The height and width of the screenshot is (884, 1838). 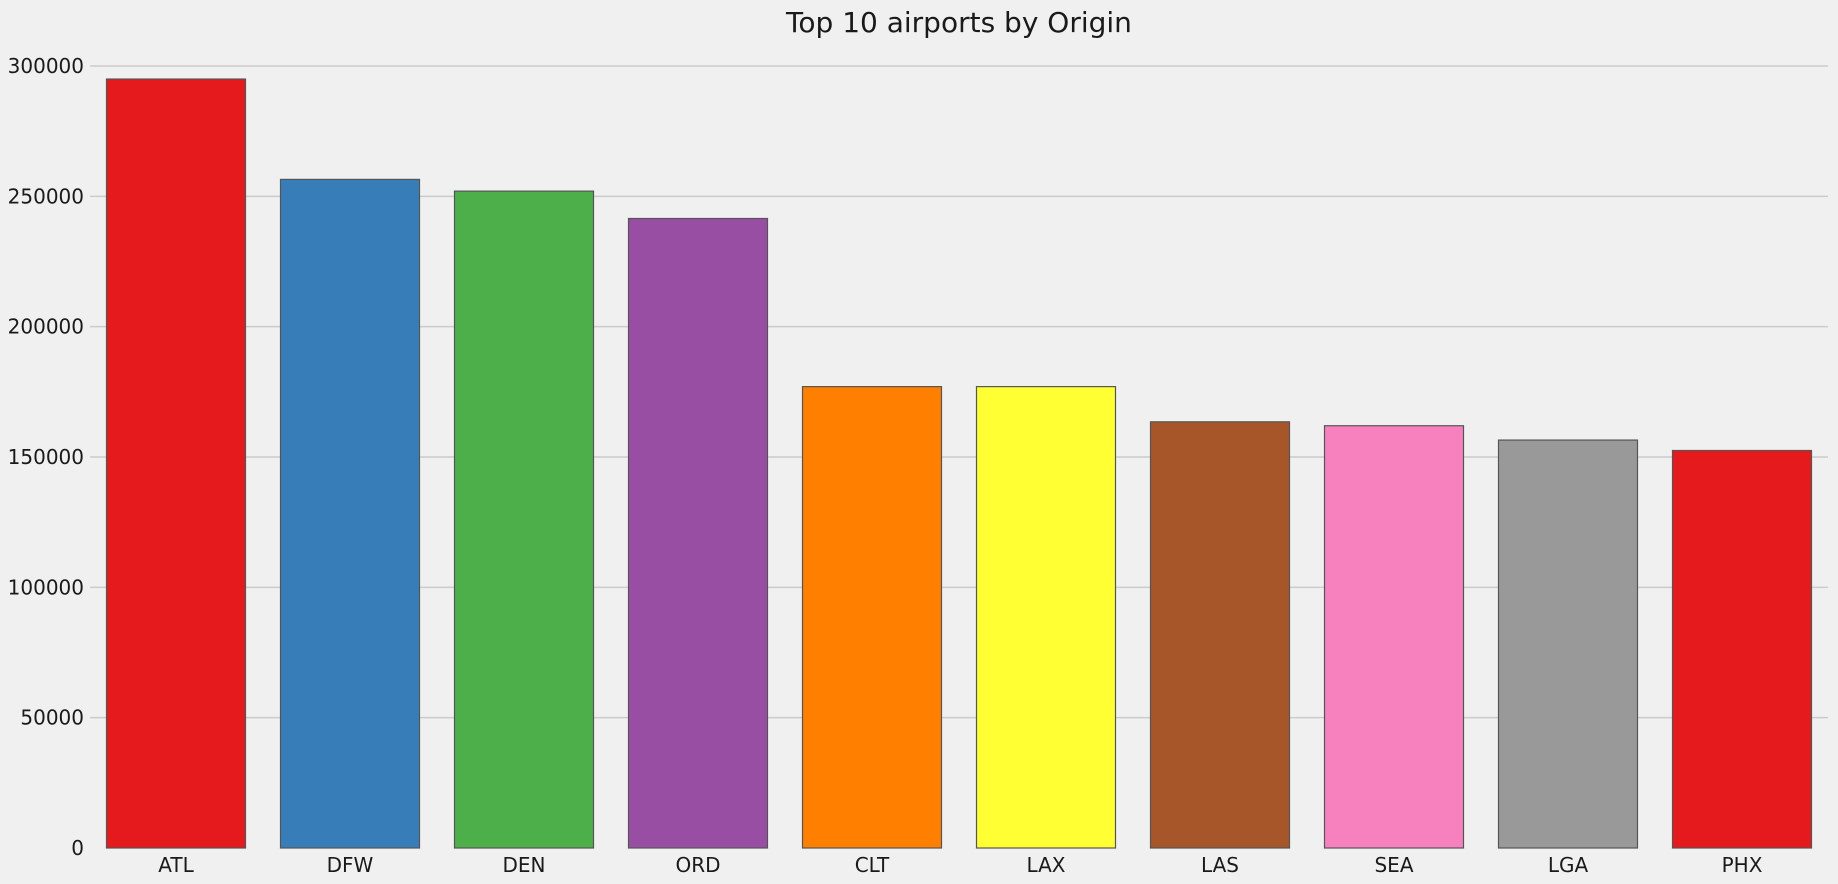 I want to click on x-axis-tick-labels: ATL DFW DEN ORD CLT LAX LAS SEA LGA PHX, so click(x=960, y=865).